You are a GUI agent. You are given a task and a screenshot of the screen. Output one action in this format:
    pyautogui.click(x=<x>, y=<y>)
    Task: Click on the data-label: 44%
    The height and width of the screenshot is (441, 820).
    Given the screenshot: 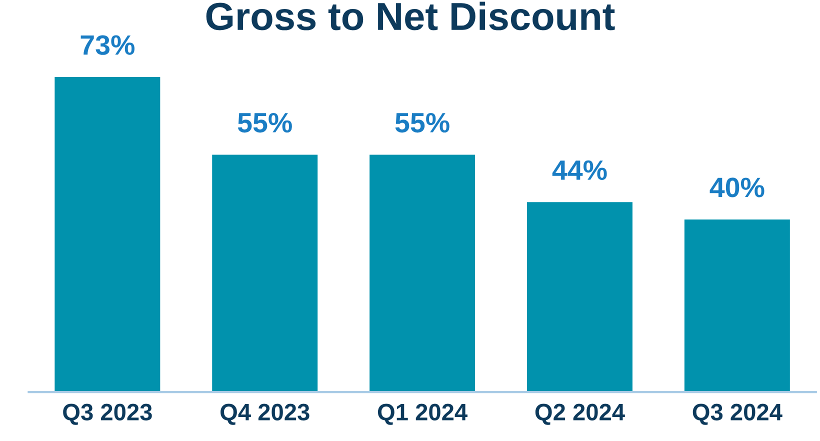 What is the action you would take?
    pyautogui.click(x=579, y=170)
    